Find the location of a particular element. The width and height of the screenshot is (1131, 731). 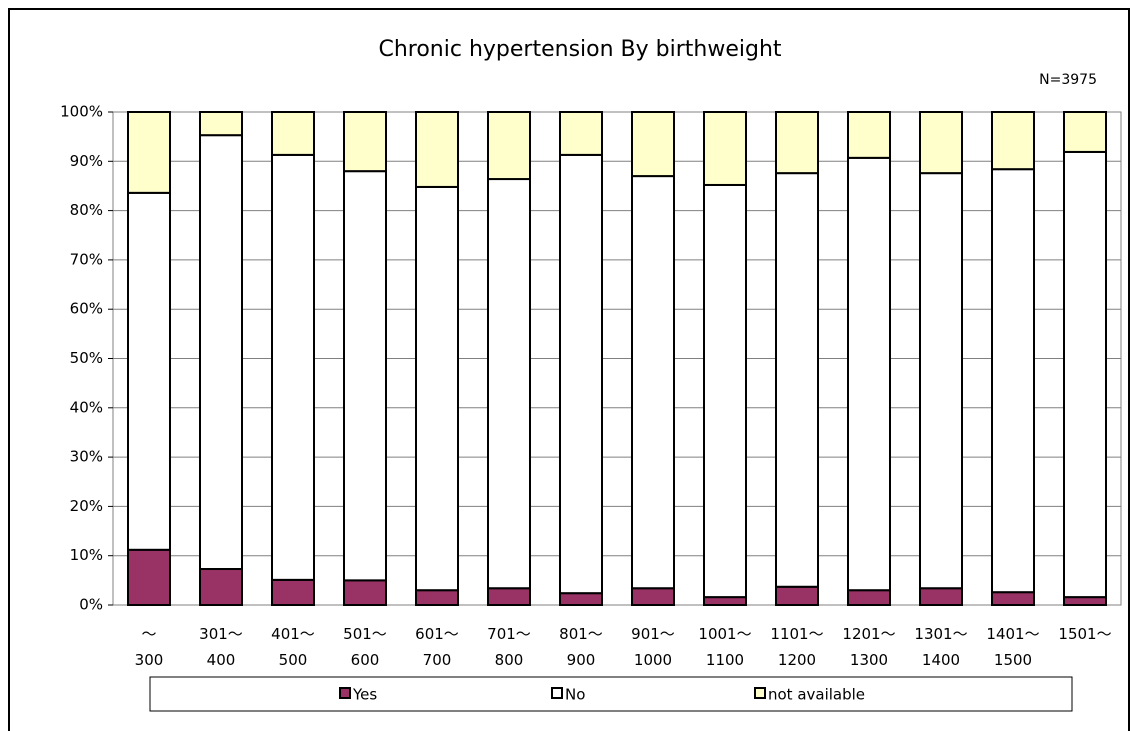

y-tick-label: 40% is located at coordinates (86, 407).